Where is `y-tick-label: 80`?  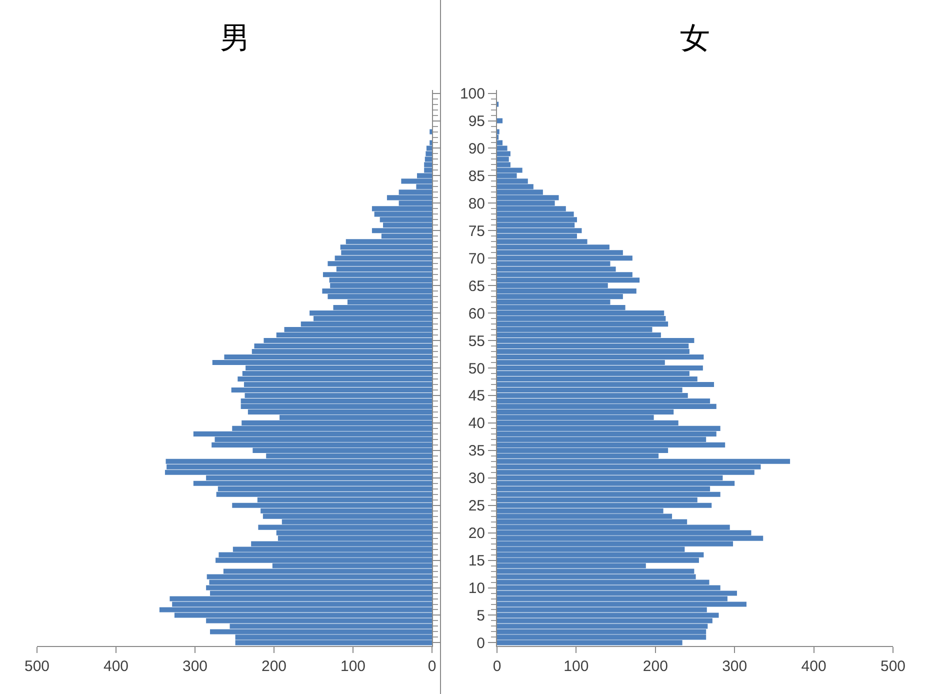 y-tick-label: 80 is located at coordinates (476, 203).